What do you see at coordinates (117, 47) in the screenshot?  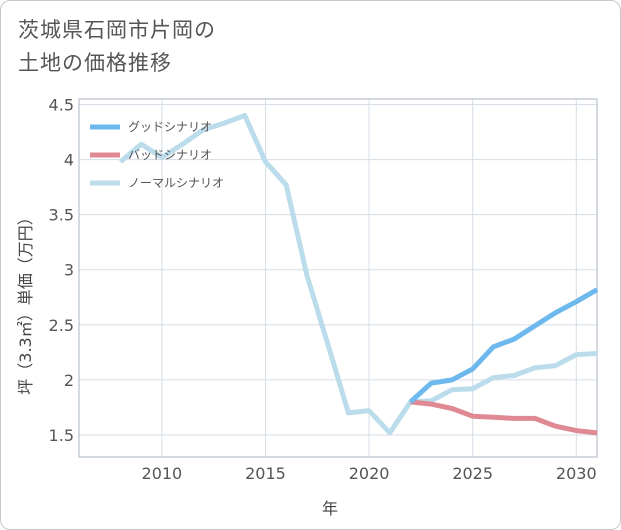 I see `chart-title: 茨城県石岡市片岡の 土地の価格推移` at bounding box center [117, 47].